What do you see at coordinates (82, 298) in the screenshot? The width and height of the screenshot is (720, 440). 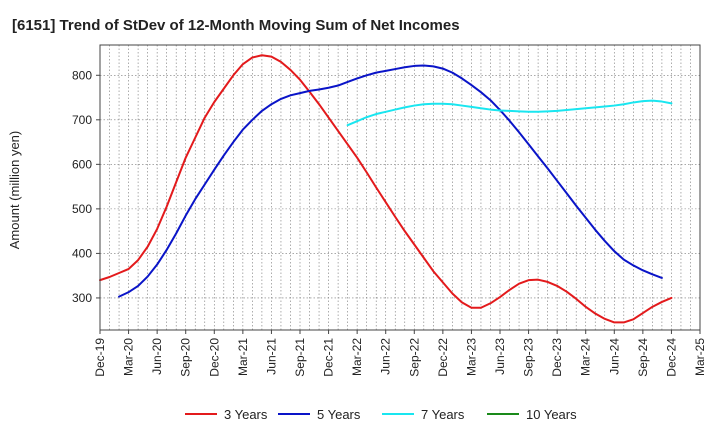 I see `y-tick-label: 300` at bounding box center [82, 298].